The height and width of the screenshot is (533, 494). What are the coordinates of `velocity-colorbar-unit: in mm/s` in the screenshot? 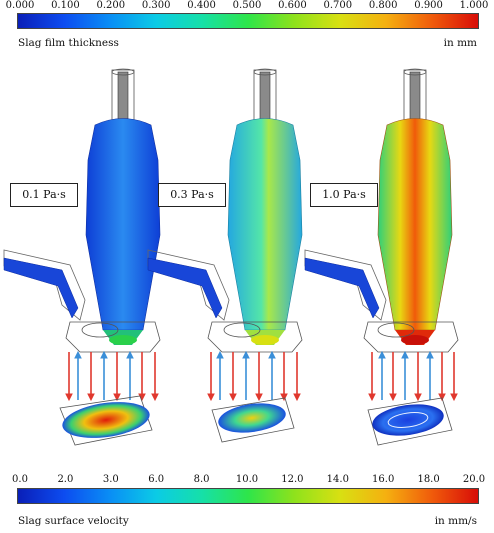 It's located at (455, 521).